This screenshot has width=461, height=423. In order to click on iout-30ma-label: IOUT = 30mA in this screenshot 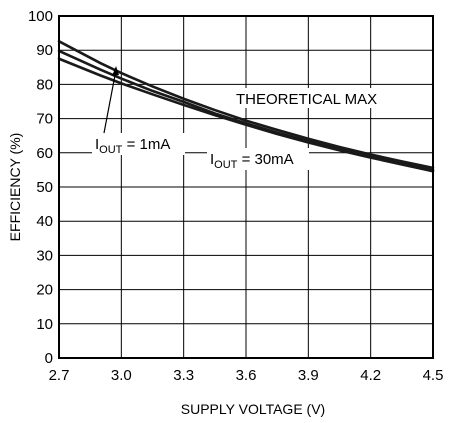, I will do `click(252, 161)`.